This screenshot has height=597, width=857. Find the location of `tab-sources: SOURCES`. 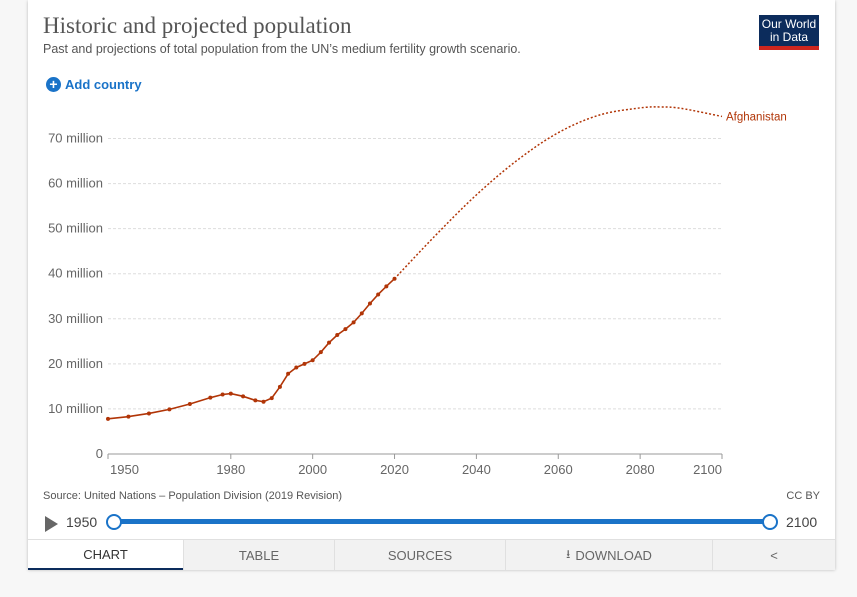

tab-sources: SOURCES is located at coordinates (419, 555).